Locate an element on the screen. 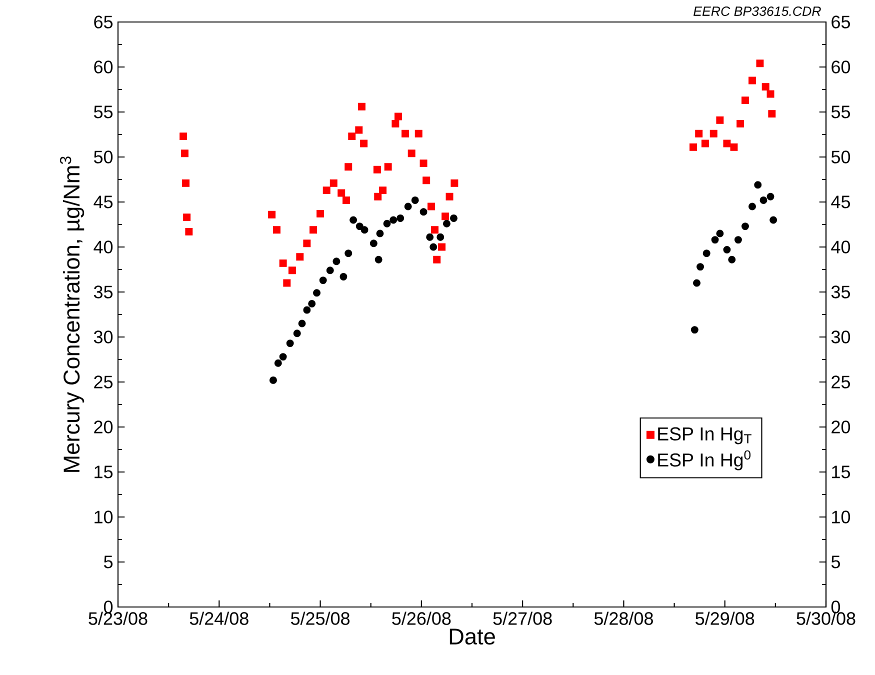 The image size is (875, 675). text: EERC BP33615.CDR is located at coordinates (757, 11).